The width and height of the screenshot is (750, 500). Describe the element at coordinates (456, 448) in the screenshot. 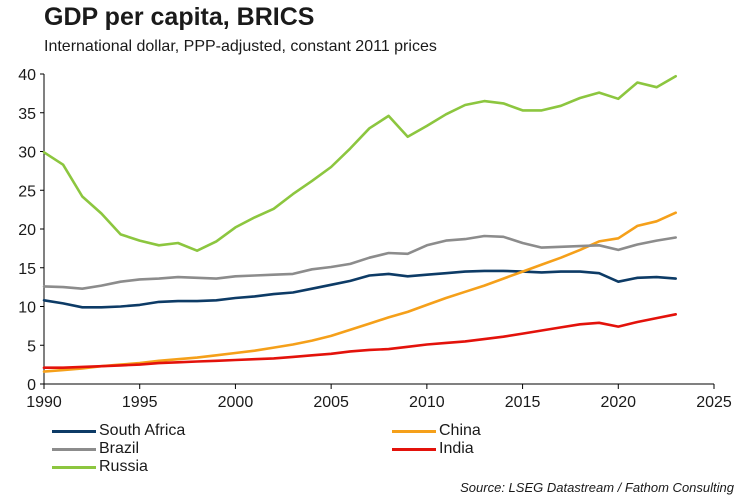

I see `legend-label: India` at that location.